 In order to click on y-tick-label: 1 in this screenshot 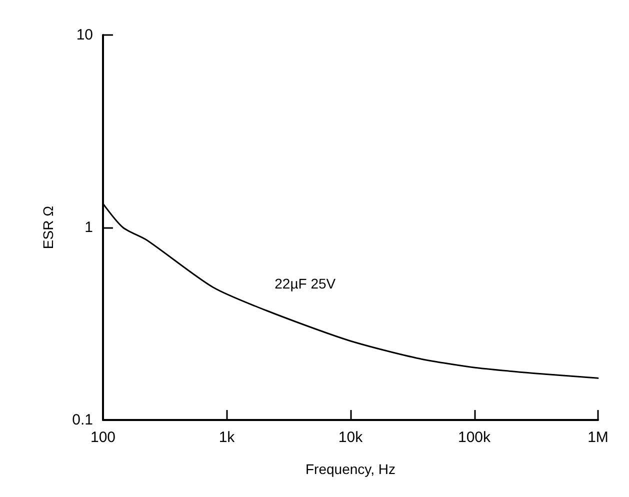, I will do `click(88, 227)`.